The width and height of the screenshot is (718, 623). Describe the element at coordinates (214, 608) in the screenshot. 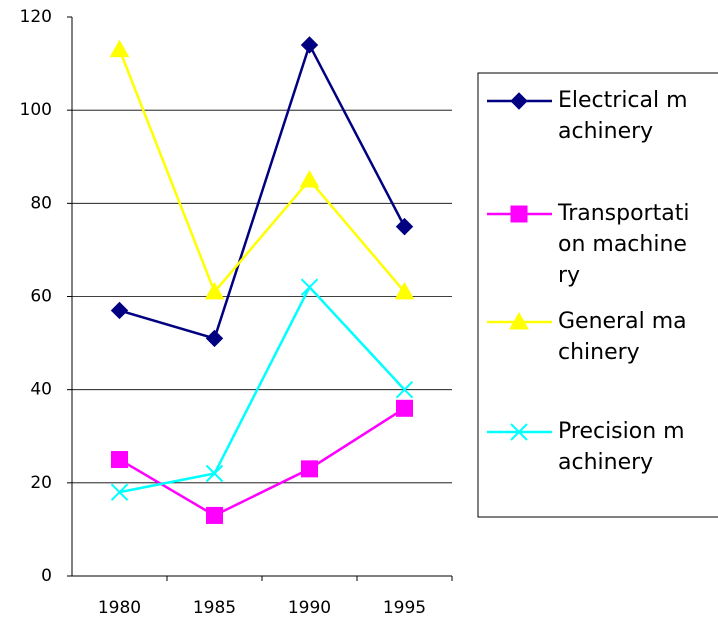

I see `x-tick-label: 1985` at that location.